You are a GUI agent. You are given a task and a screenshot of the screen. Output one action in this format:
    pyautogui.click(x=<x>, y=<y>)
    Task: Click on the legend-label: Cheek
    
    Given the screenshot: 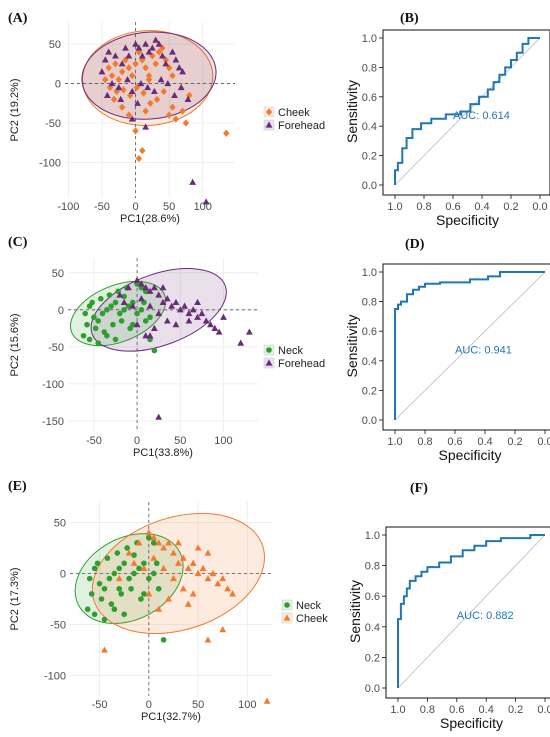 What is the action you would take?
    pyautogui.click(x=312, y=619)
    